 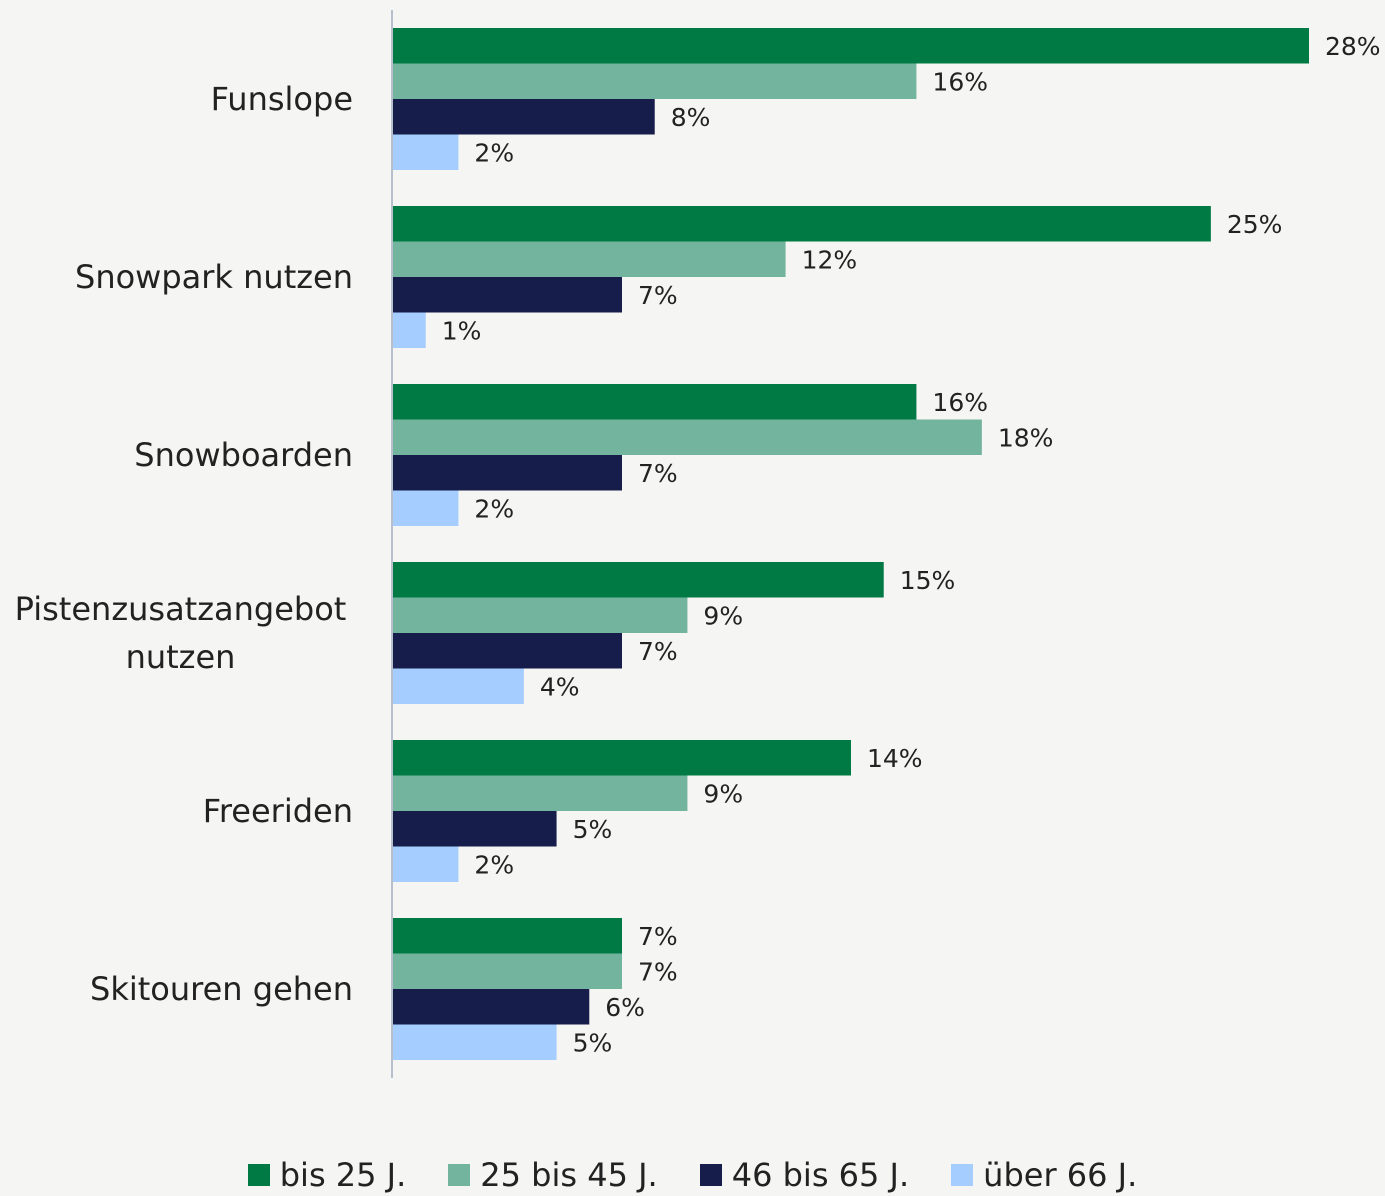 I want to click on category-label: Skitouren gehen, so click(x=180, y=989).